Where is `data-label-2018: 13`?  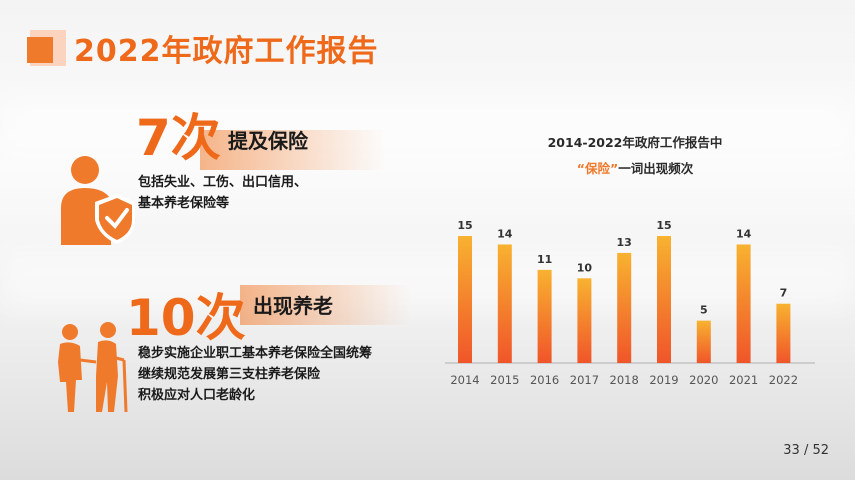 data-label-2018: 13 is located at coordinates (624, 242).